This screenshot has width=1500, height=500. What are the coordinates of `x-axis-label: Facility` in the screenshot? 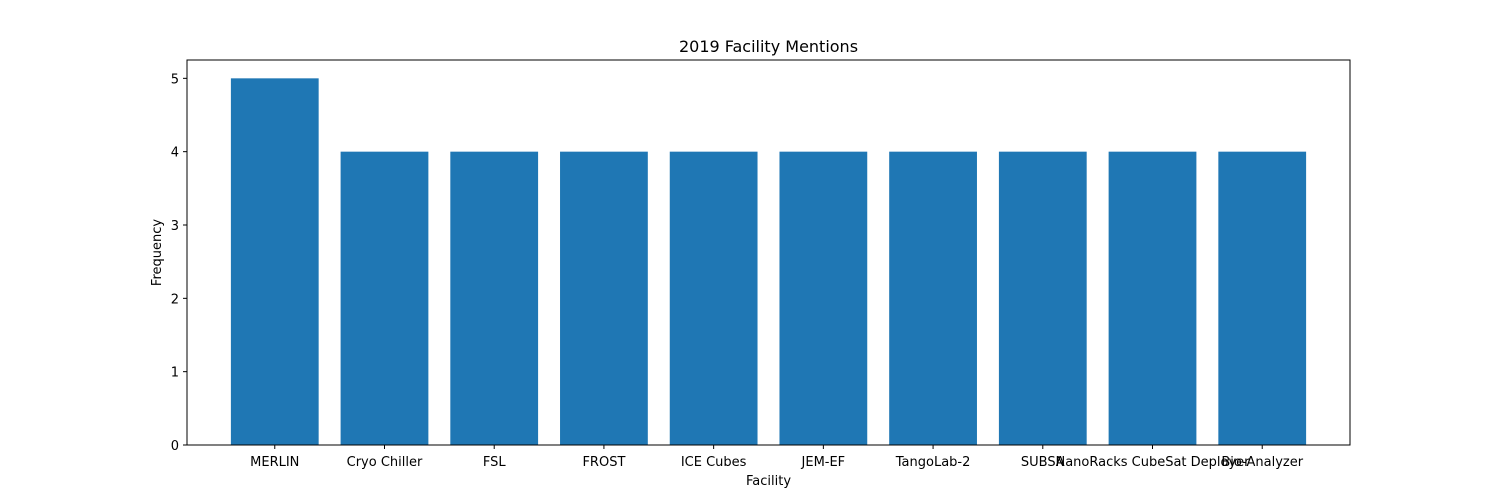 It's located at (768, 481).